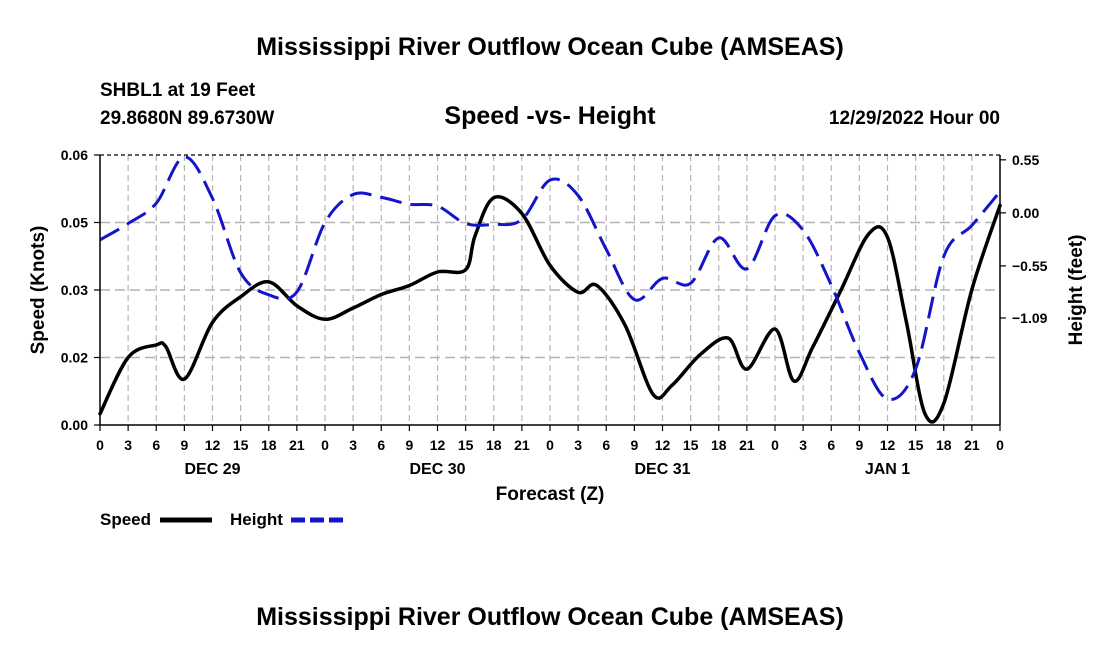 This screenshot has height=650, width=1100. Describe the element at coordinates (1030, 266) in the screenshot. I see `y2-tick-label: −0.55` at that location.